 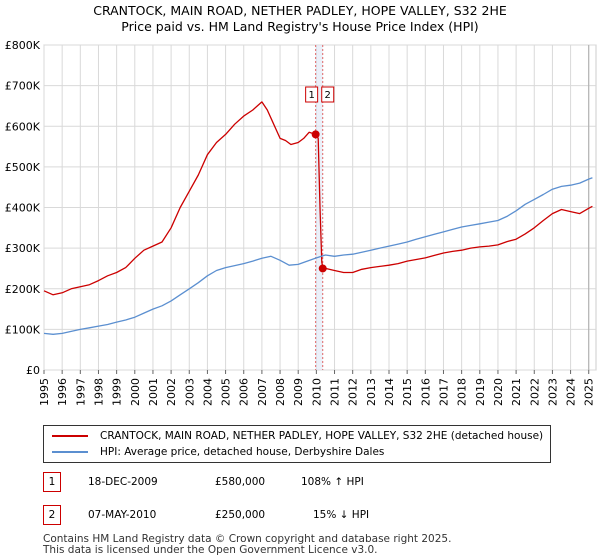 I want to click on transaction-badge: 2, so click(x=52, y=515).